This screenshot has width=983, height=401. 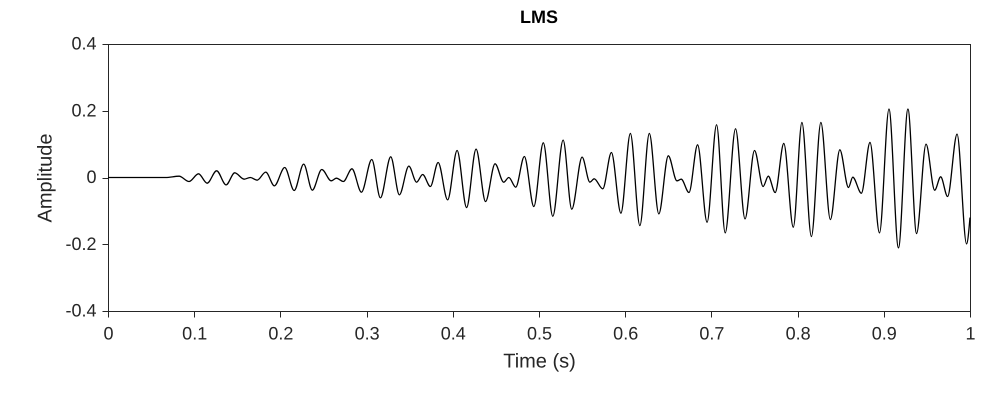 What do you see at coordinates (195, 334) in the screenshot?
I see `x-tick-label: 0.1` at bounding box center [195, 334].